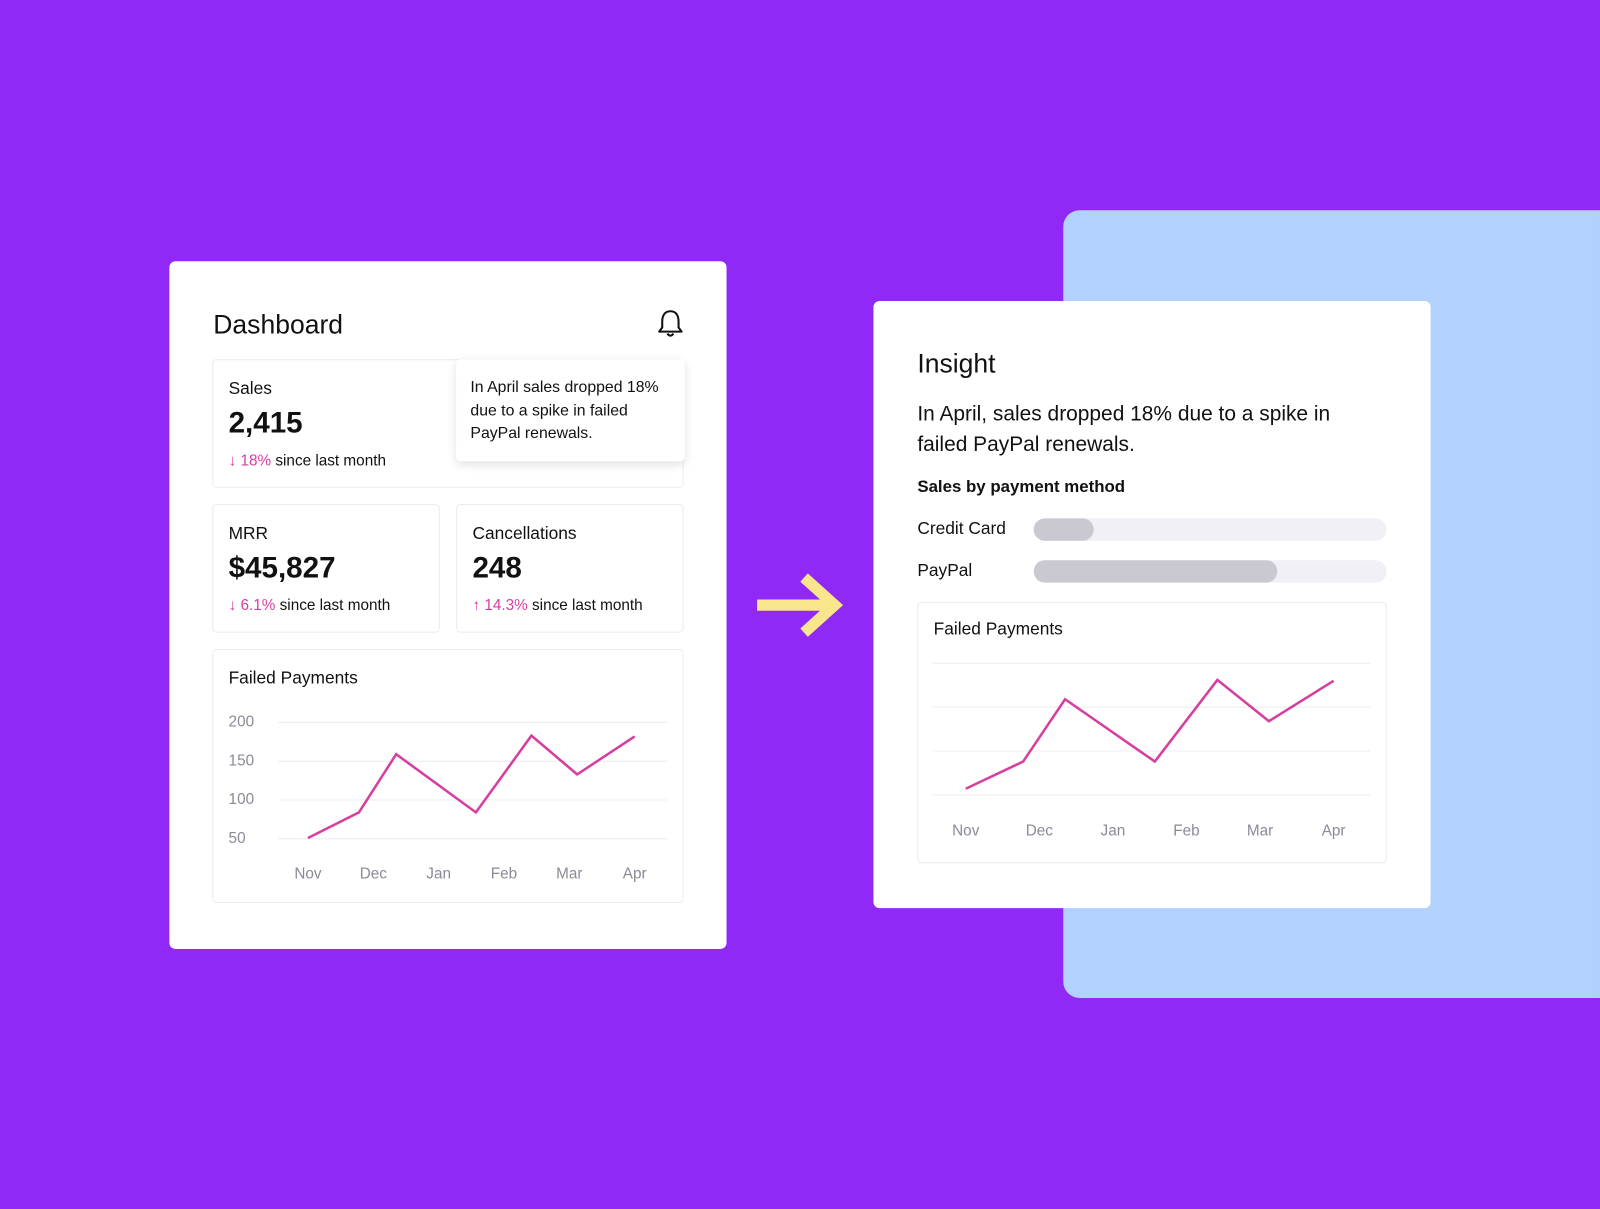 The width and height of the screenshot is (1600, 1209). What do you see at coordinates (250, 388) in the screenshot?
I see `stat-label: Sales` at bounding box center [250, 388].